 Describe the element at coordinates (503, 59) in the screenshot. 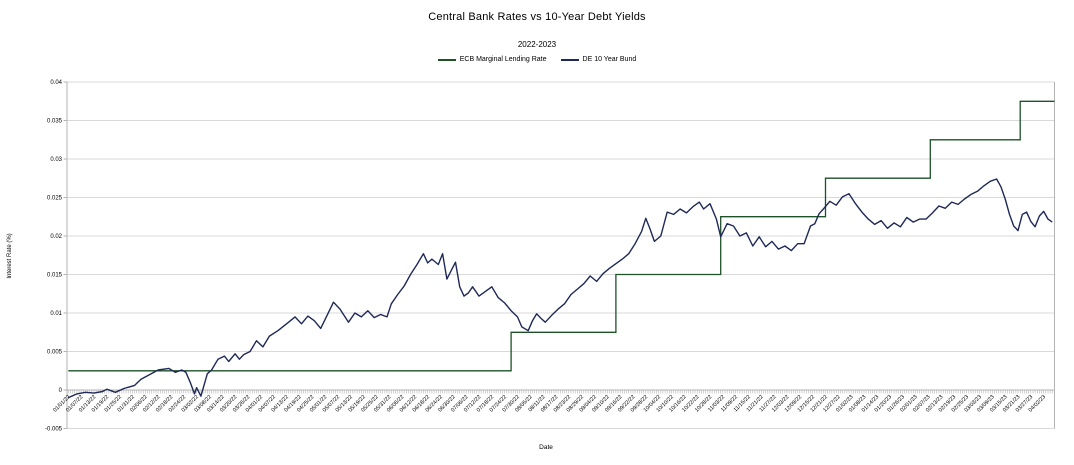

I see `legend-label-ecb: ECB Marginal Lending Rate` at that location.